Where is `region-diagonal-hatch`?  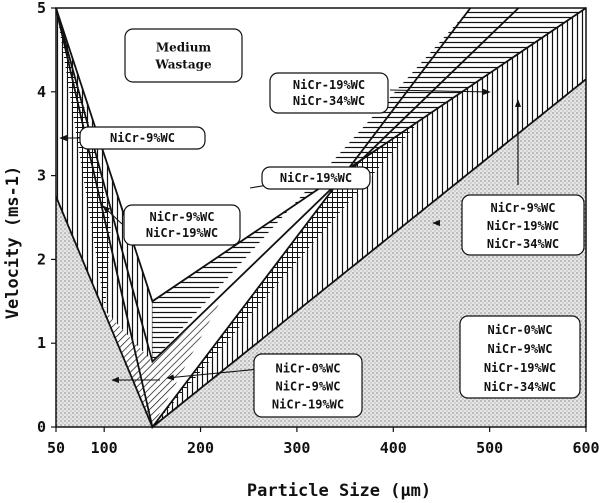
region-diagonal-hatch is located at coordinates (163, 362).